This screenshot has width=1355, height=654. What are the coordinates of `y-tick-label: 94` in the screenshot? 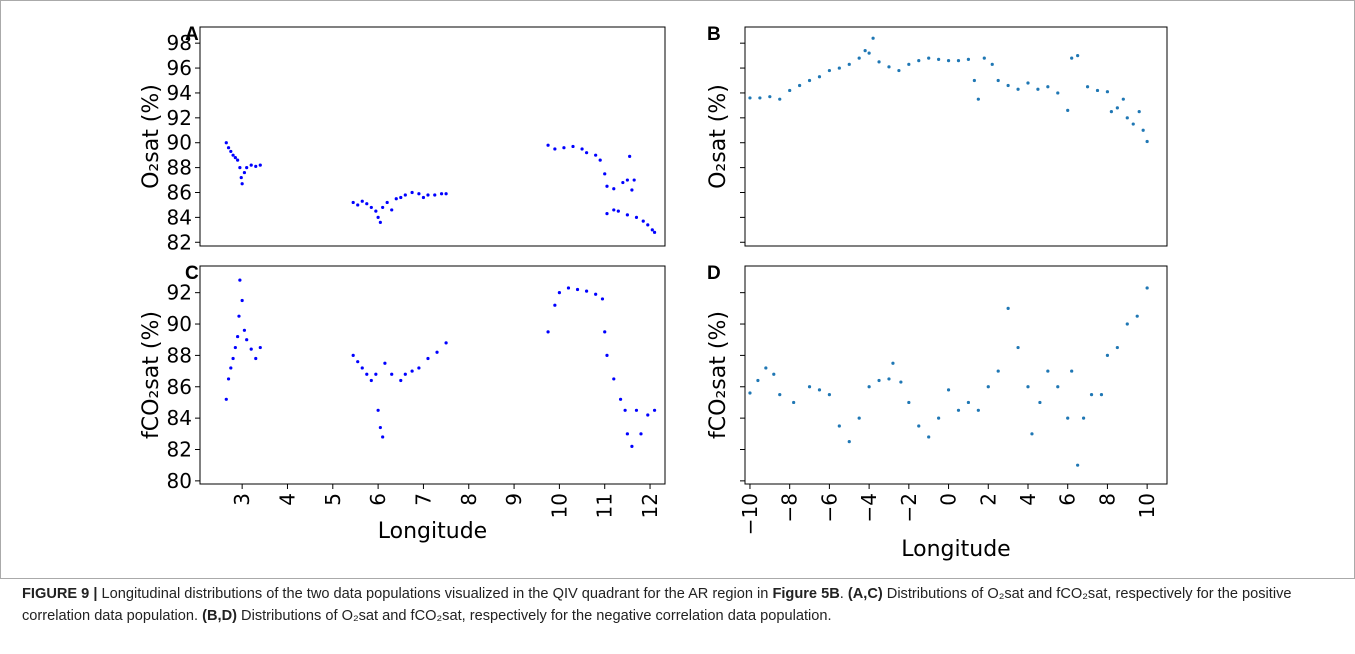 It's located at (179, 93).